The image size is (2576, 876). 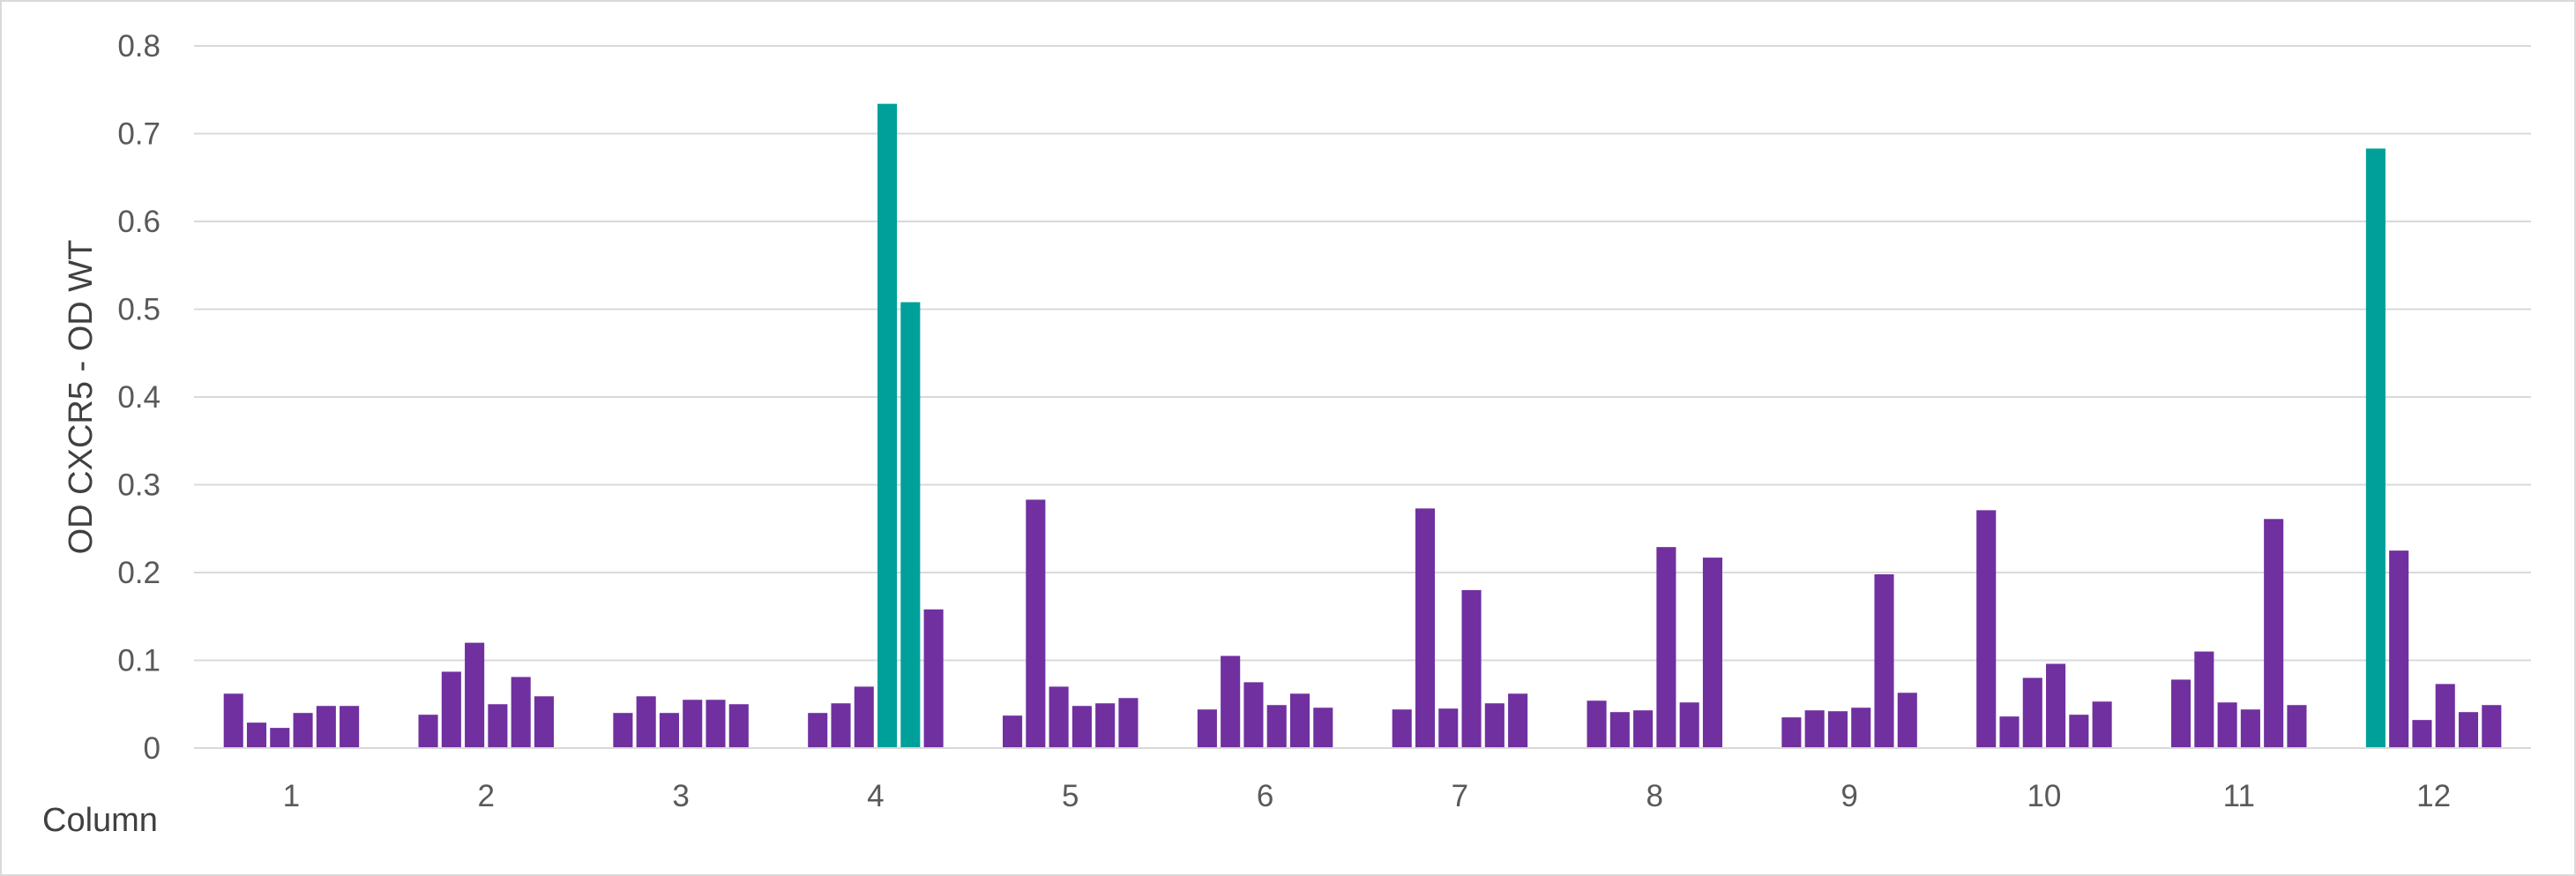 What do you see at coordinates (1849, 796) in the screenshot?
I see `x-tick-label: 9` at bounding box center [1849, 796].